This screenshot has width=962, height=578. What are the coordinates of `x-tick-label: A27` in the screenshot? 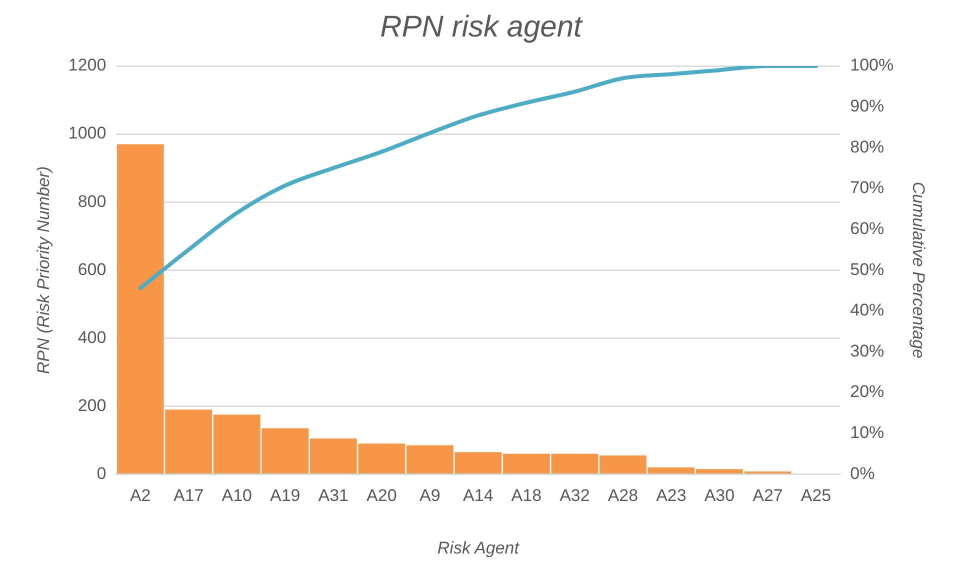 It's located at (767, 496).